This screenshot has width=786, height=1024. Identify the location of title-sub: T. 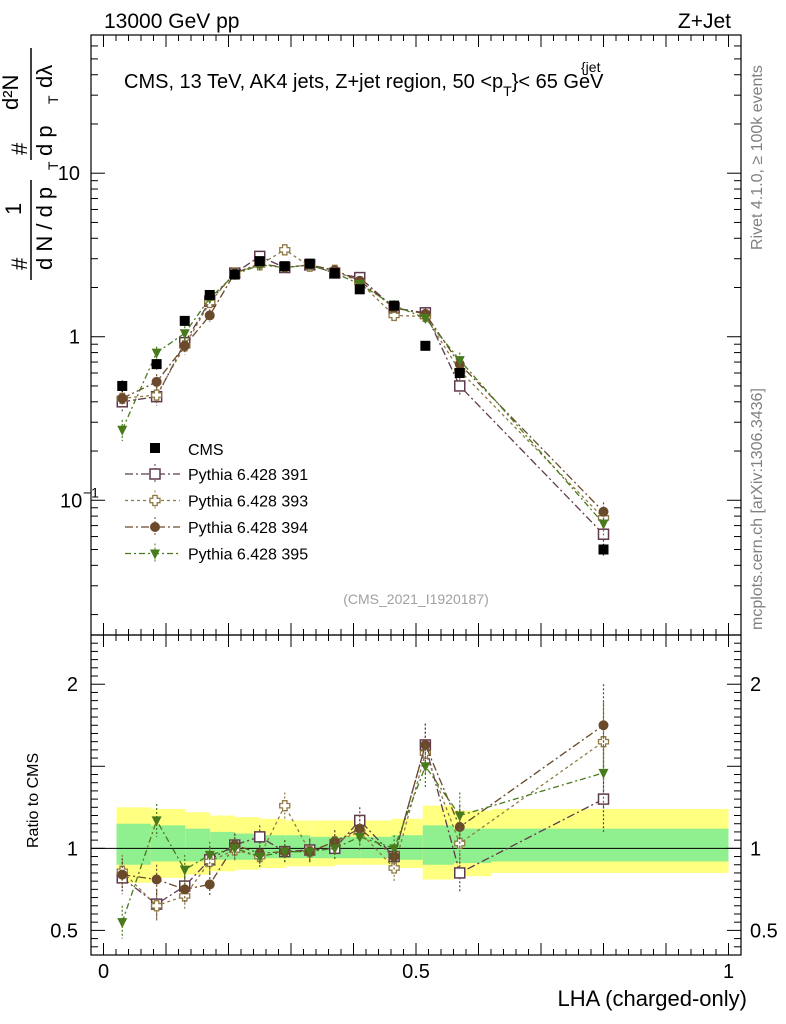
(507, 91).